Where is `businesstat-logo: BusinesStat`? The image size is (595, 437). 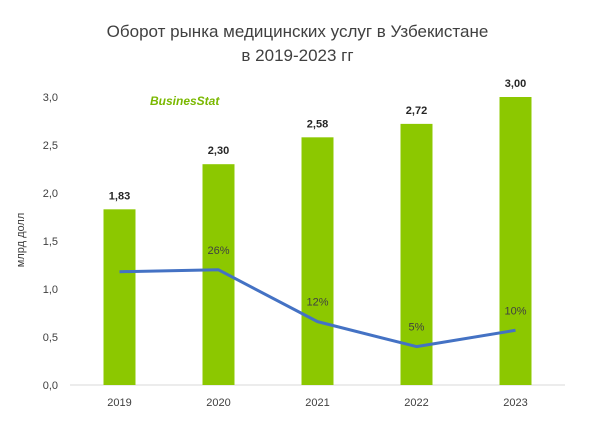
businesstat-logo: BusinesStat is located at coordinates (185, 101).